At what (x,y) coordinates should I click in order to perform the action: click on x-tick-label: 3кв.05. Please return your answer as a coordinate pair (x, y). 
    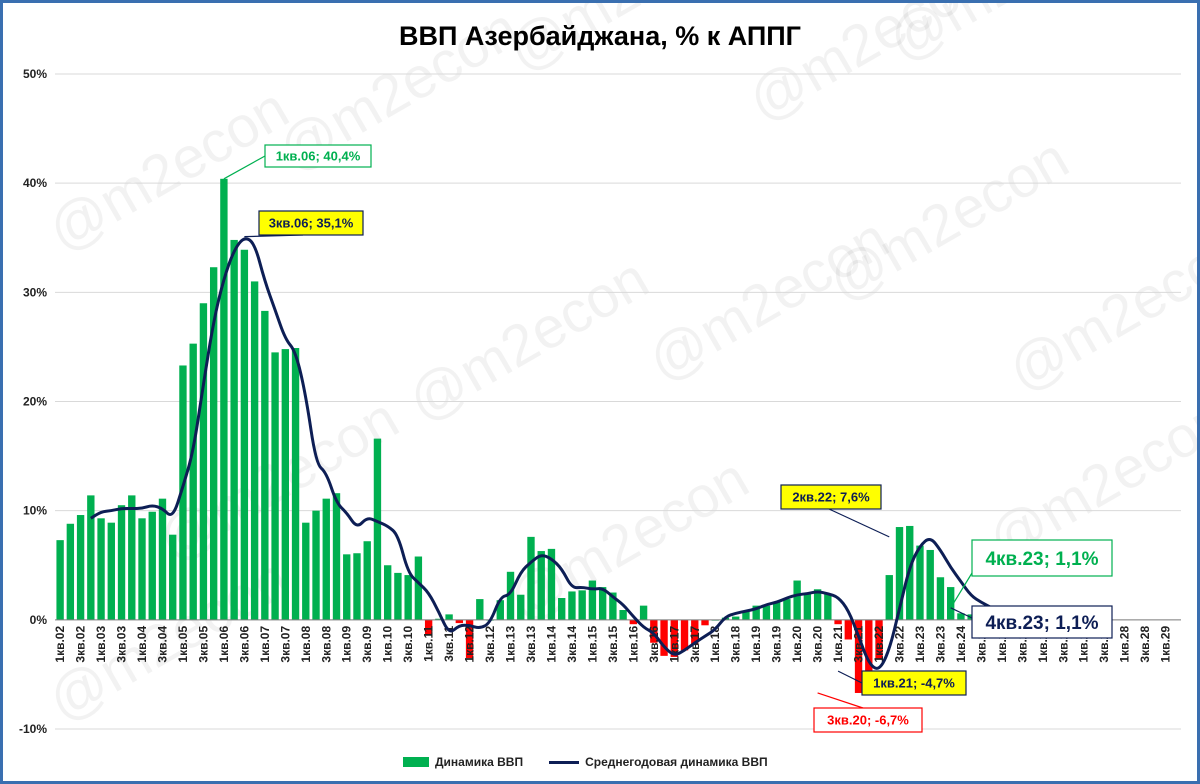
    Looking at the image, I should click on (203, 644).